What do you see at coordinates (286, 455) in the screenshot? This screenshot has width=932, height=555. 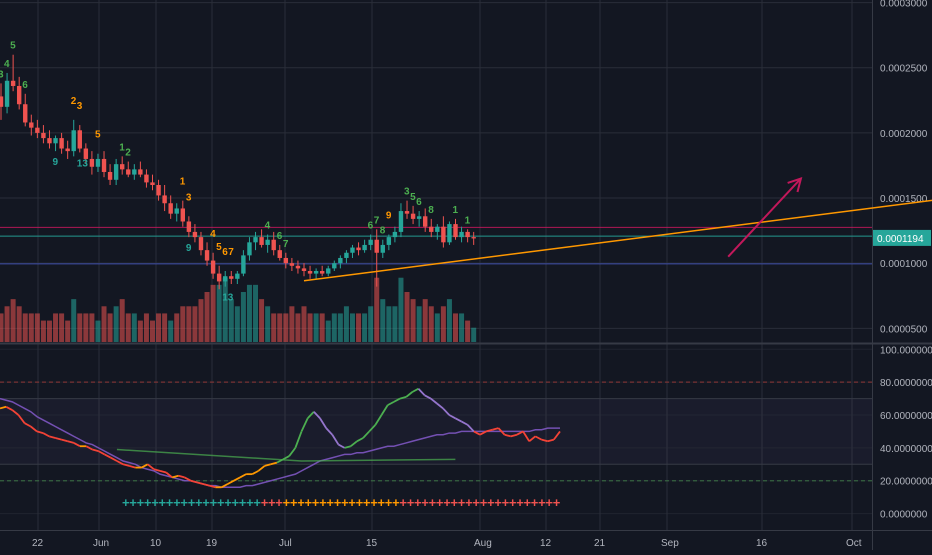 I see `rsi-slope-line` at bounding box center [286, 455].